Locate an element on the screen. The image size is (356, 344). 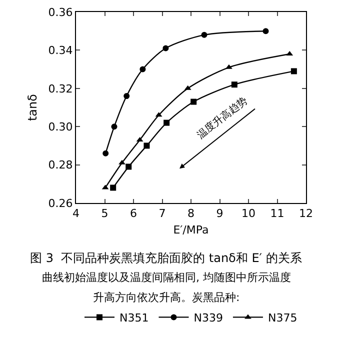
x-tick-label: 5 is located at coordinates (104, 213).